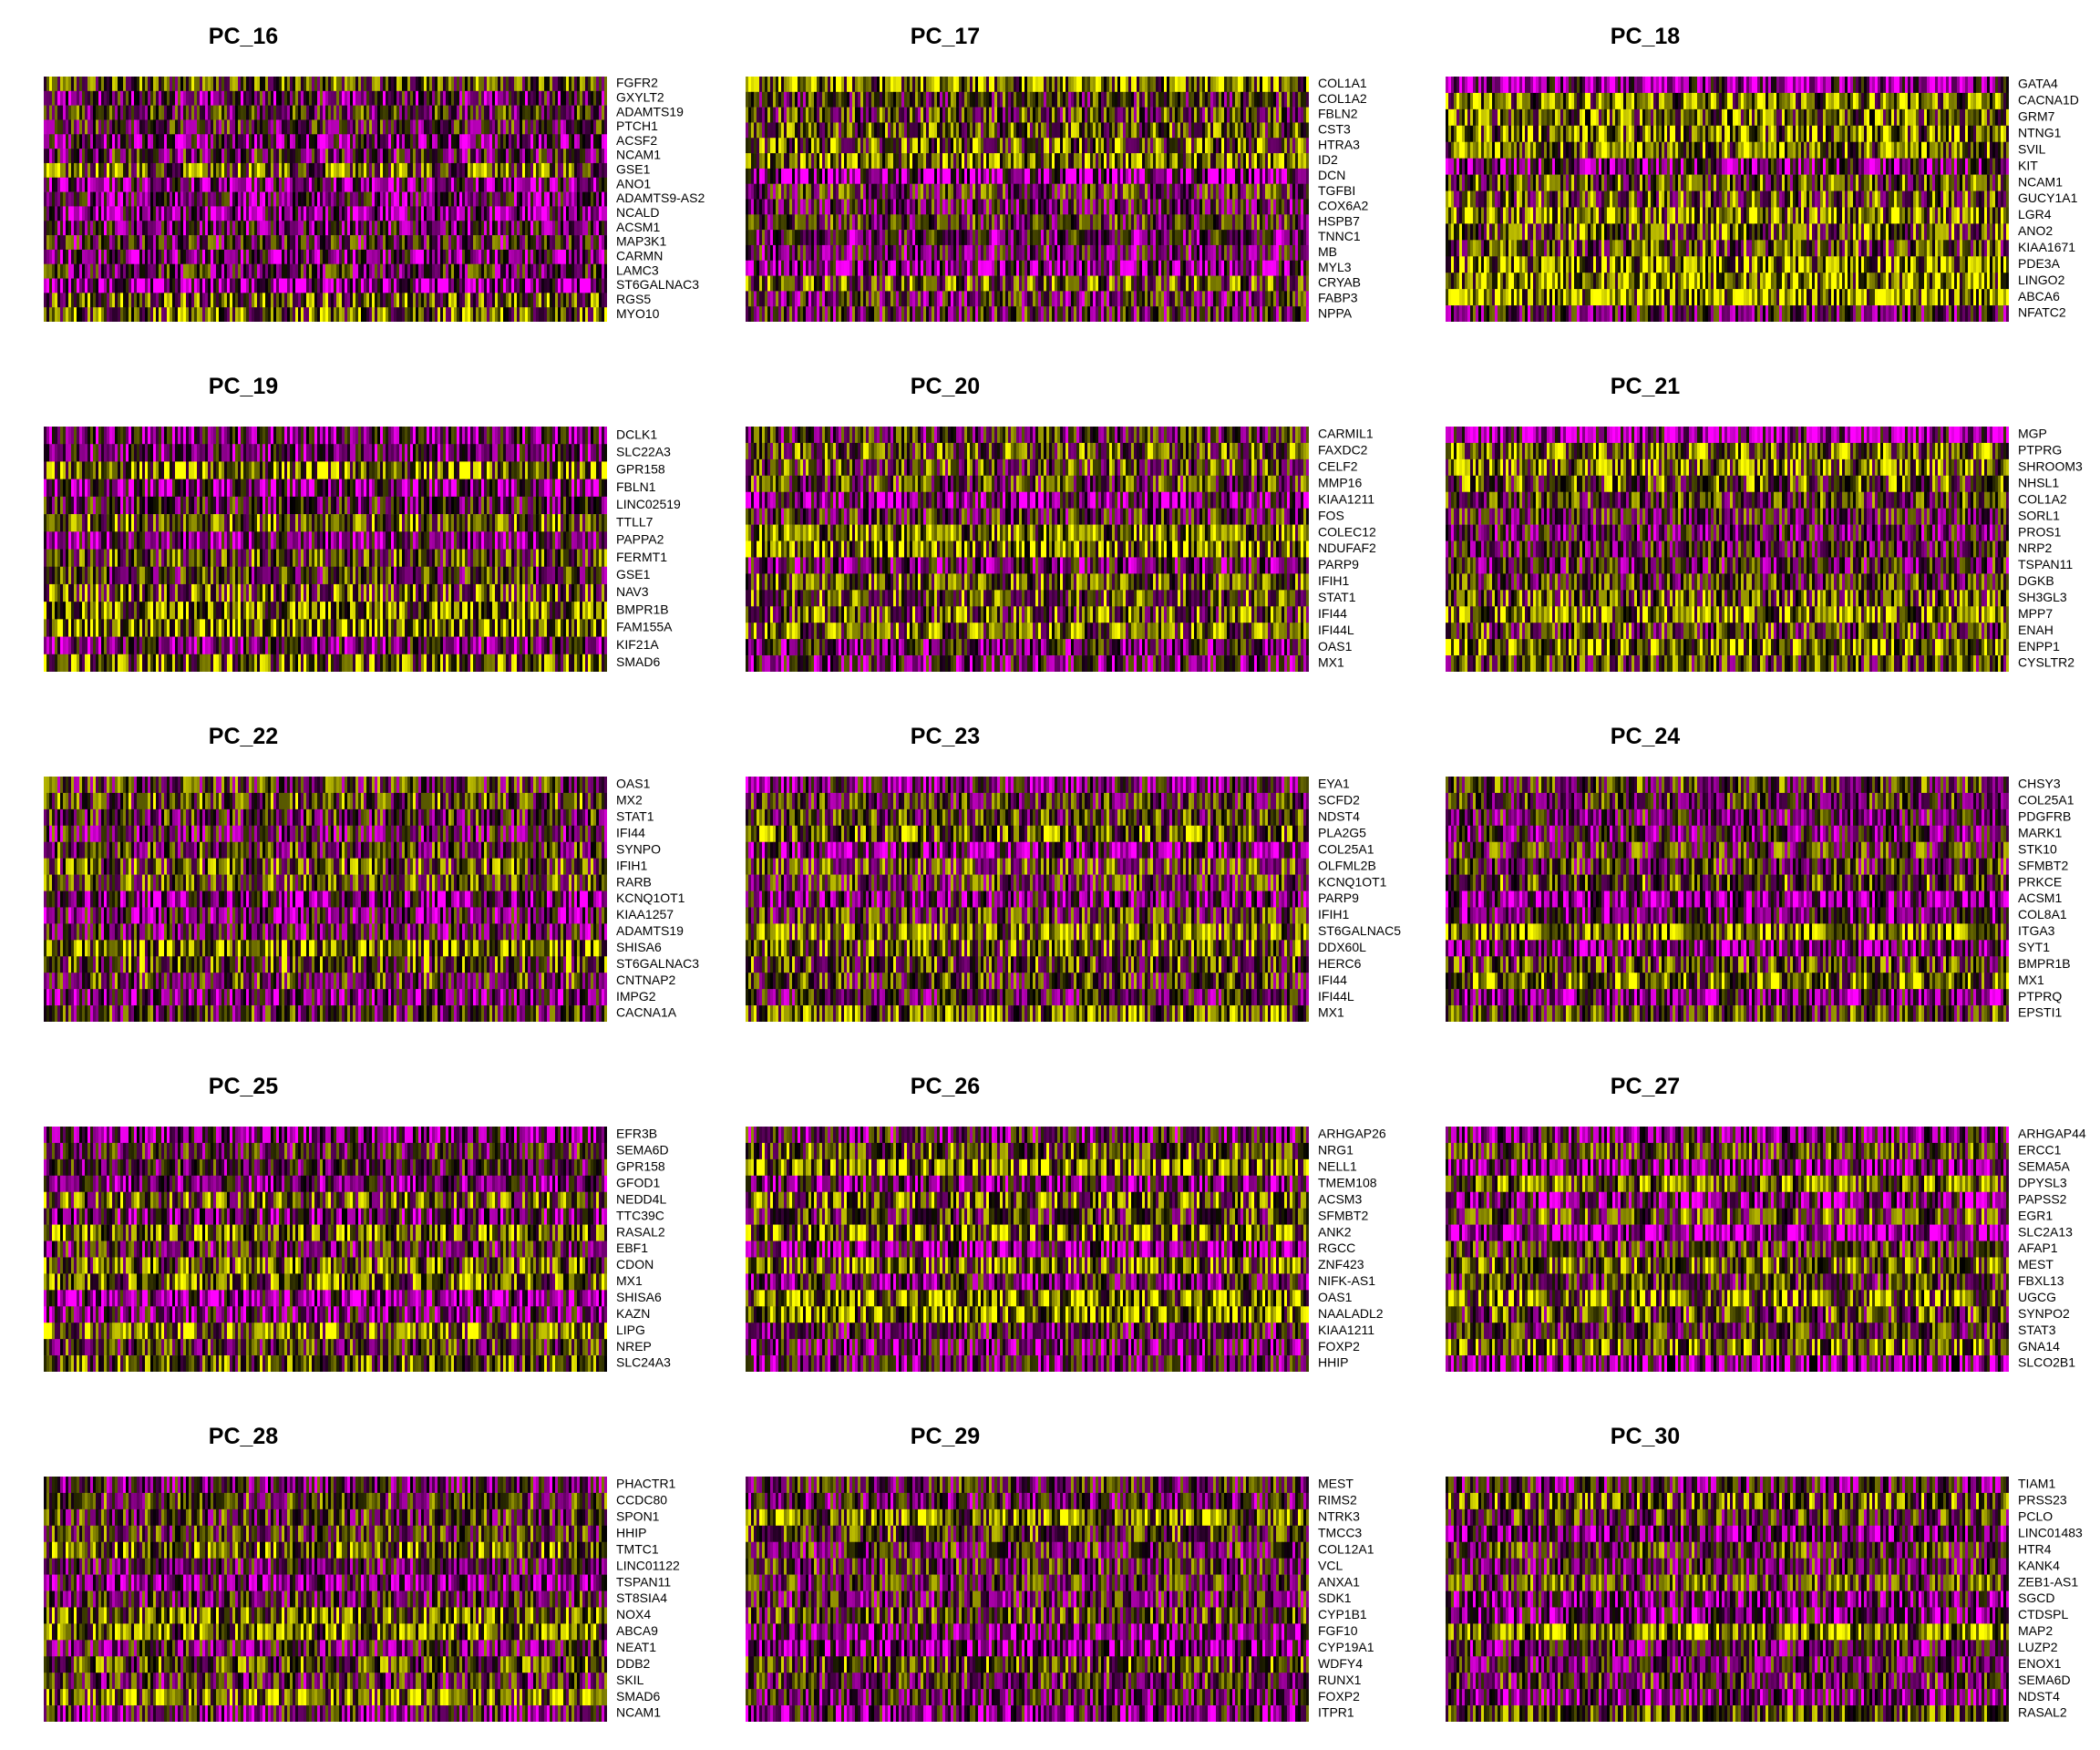 This screenshot has width=2100, height=1750. What do you see at coordinates (1338, 467) in the screenshot?
I see `gene-label: CELF2` at bounding box center [1338, 467].